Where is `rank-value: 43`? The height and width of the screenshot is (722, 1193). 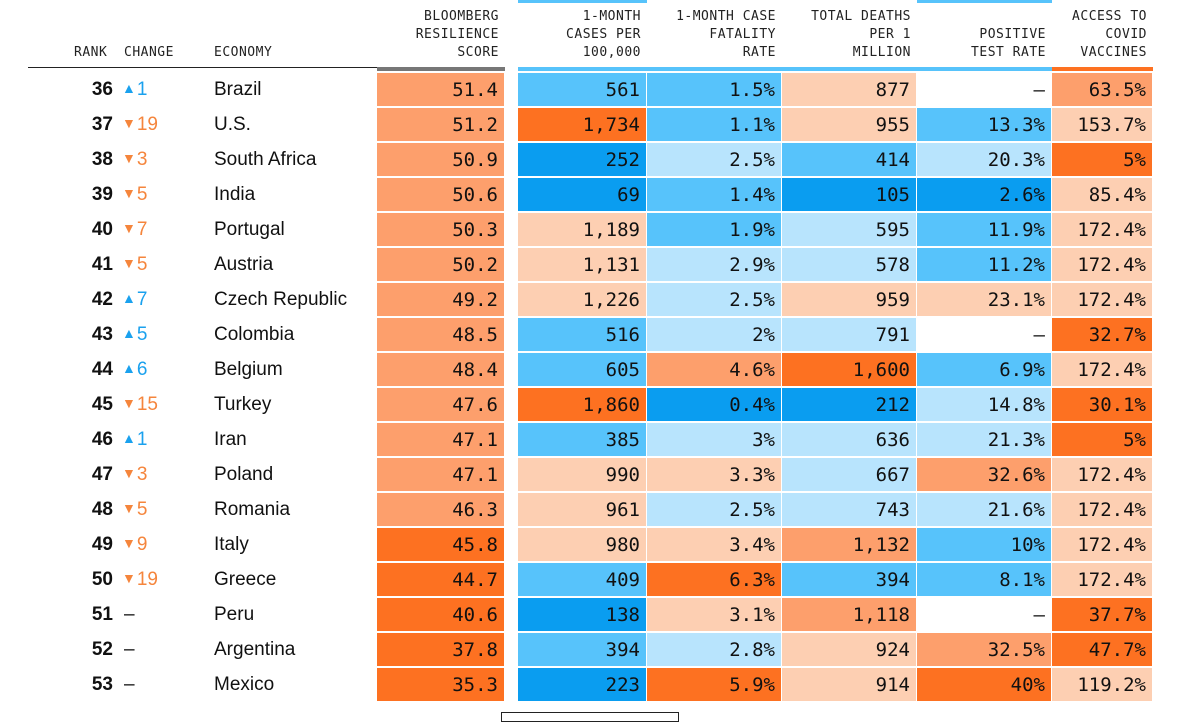 rank-value: 43 is located at coordinates (102, 334).